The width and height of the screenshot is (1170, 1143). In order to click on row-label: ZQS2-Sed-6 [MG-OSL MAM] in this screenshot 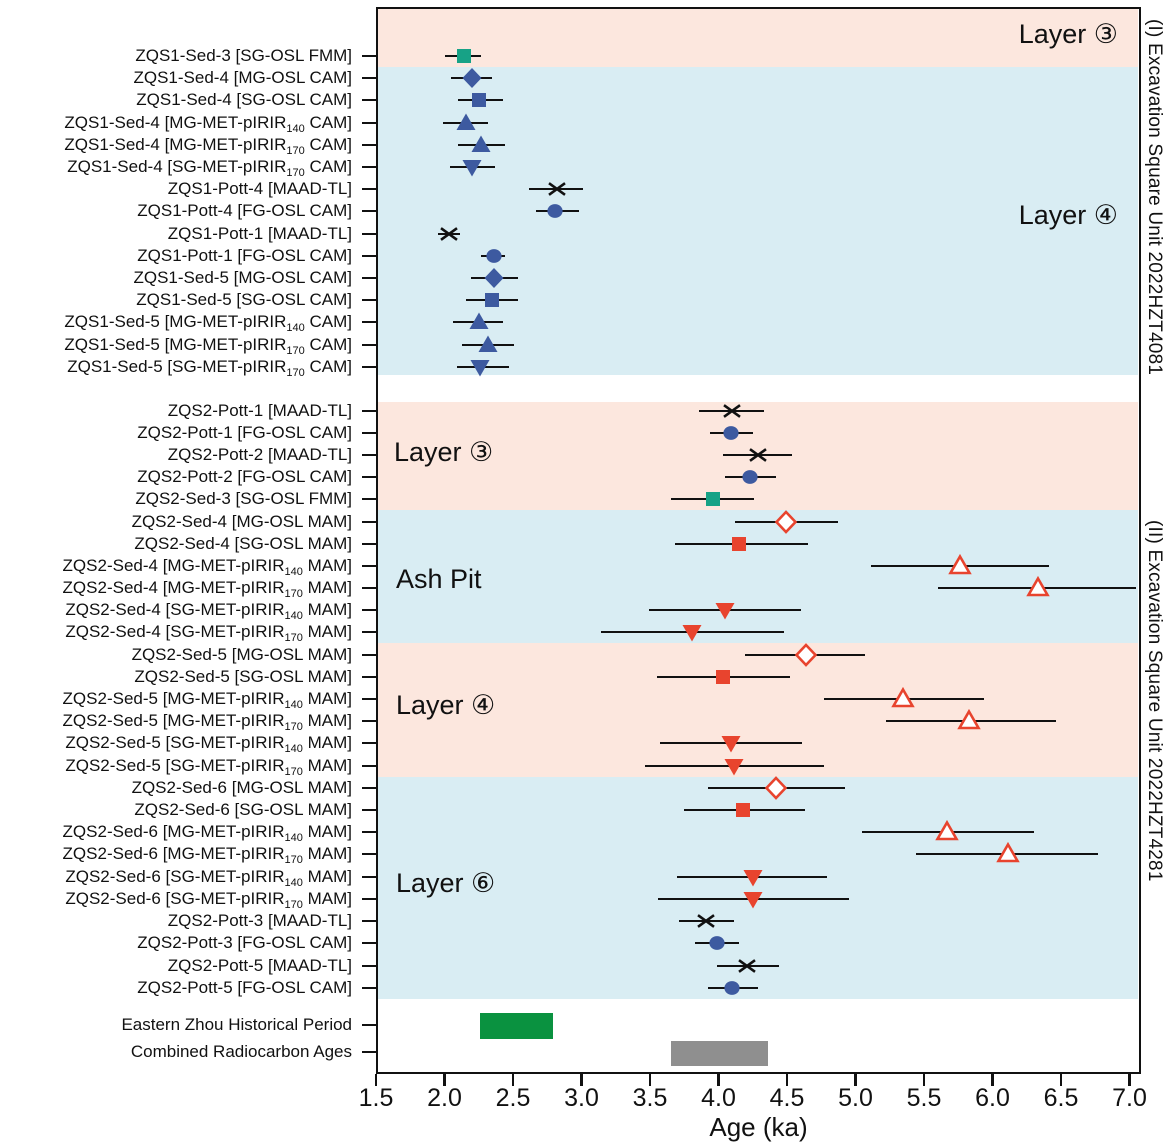, I will do `click(241, 787)`.